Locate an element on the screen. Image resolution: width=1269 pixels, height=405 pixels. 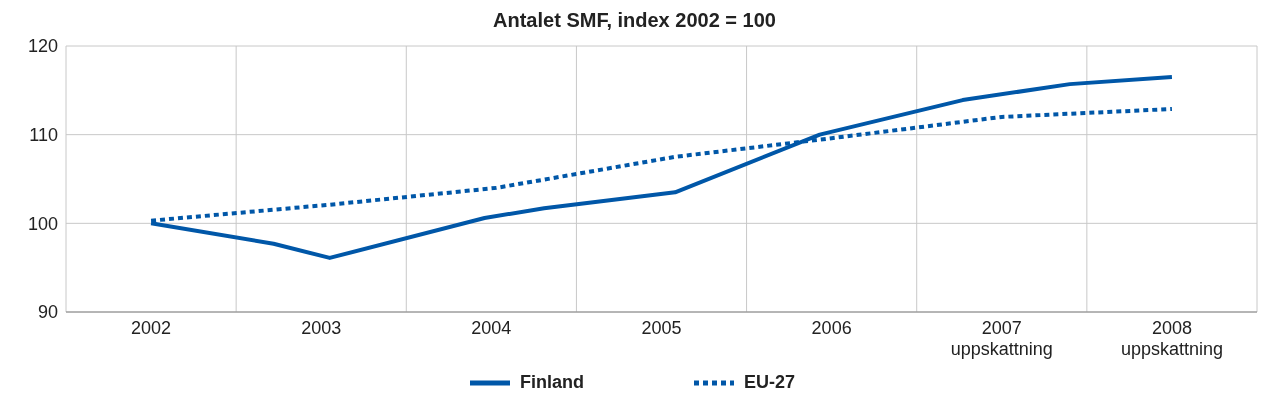
x-tick-label: 2007 uppskattning is located at coordinates (1001, 338).